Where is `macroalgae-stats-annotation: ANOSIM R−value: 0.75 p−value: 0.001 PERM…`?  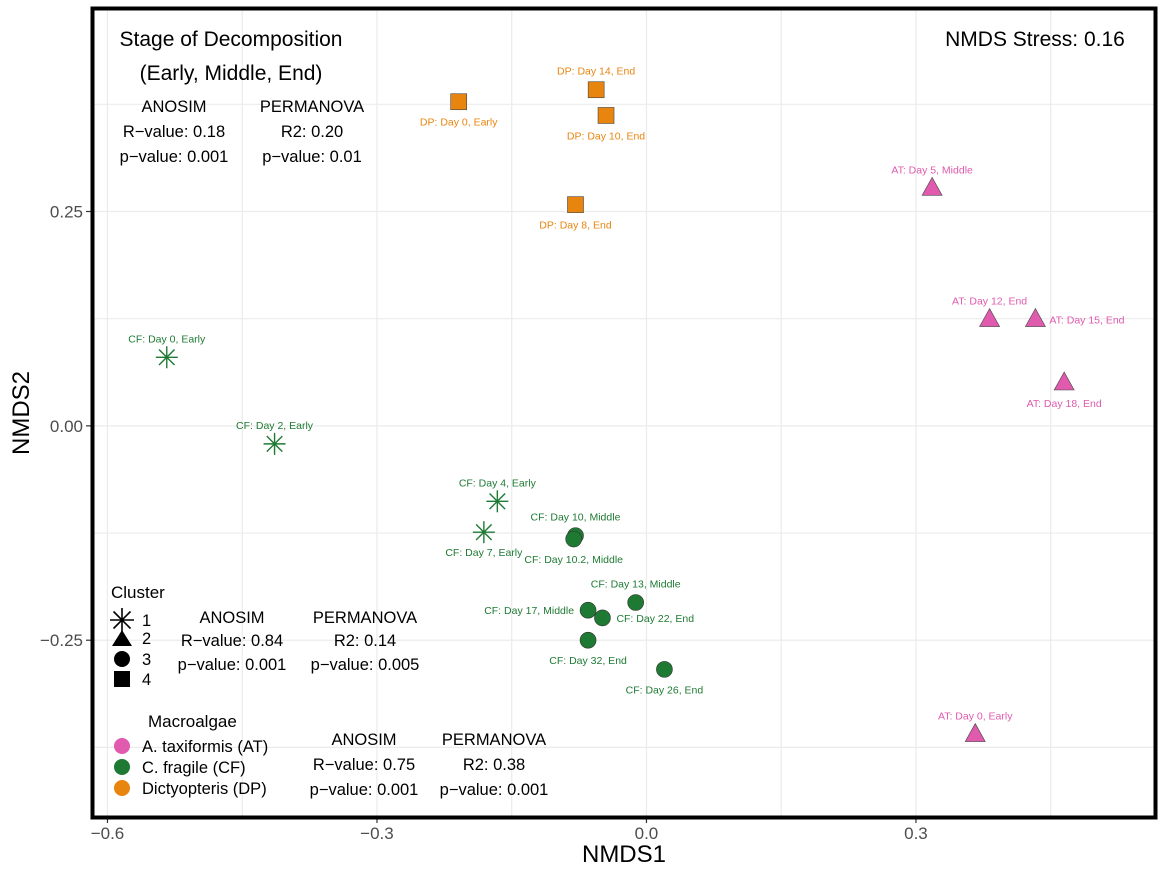 macroalgae-stats-annotation: ANOSIM R−value: 0.75 p−value: 0.001 PERM… is located at coordinates (429, 765).